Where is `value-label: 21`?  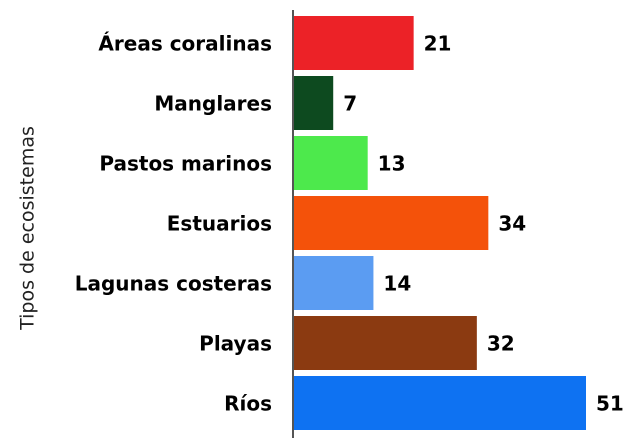
value-label: 21 is located at coordinates (438, 44).